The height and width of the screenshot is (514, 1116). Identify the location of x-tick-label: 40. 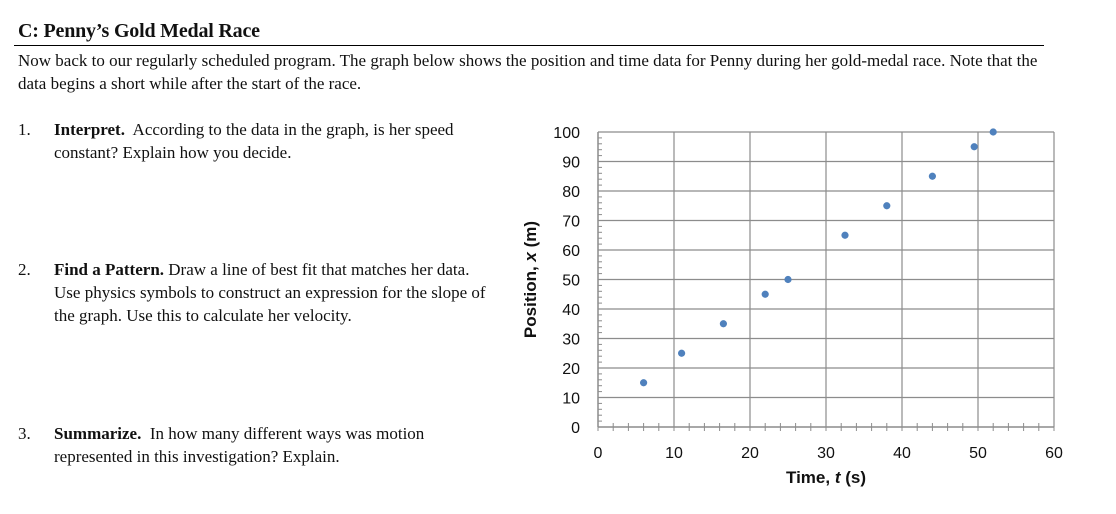
(902, 453).